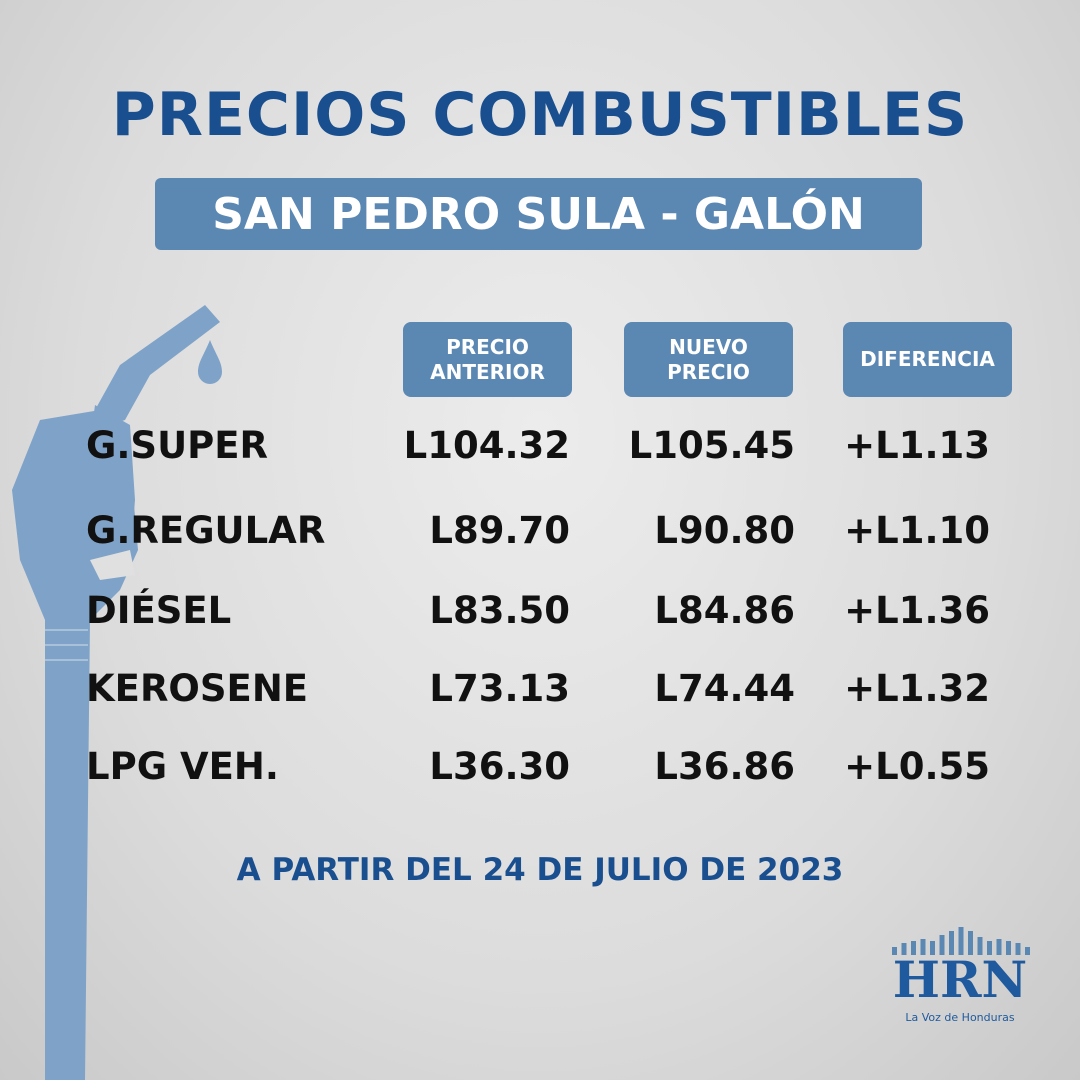 Image resolution: width=1080 pixels, height=1080 pixels. I want to click on previous-price: L83.50, so click(499, 610).